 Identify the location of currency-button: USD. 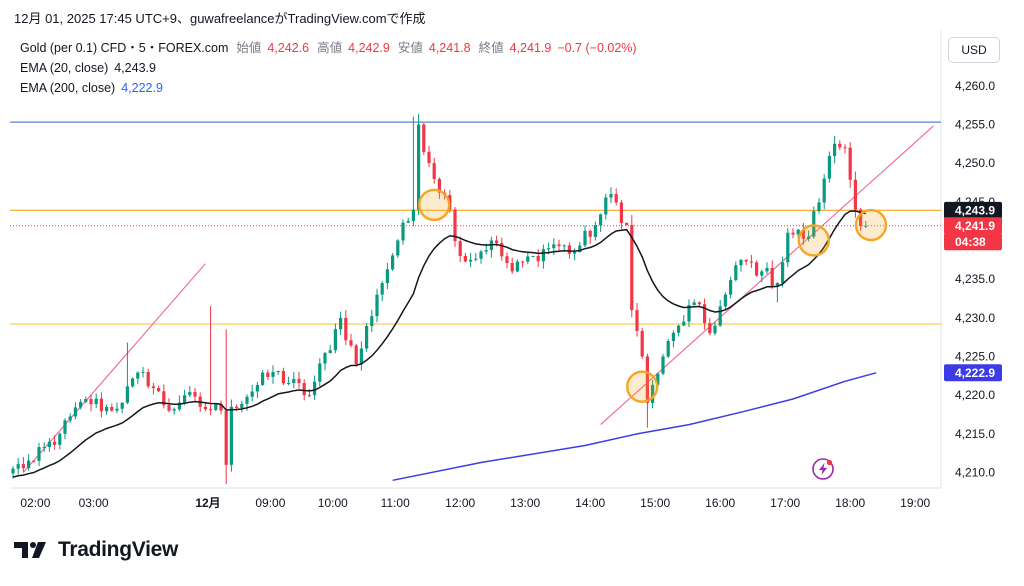
(974, 50).